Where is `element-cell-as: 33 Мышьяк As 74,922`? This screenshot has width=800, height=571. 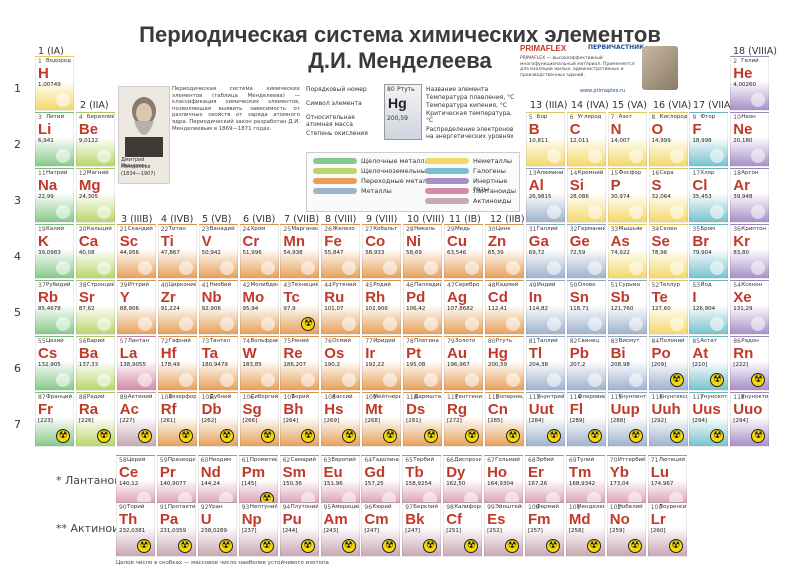
element-cell-as: 33 Мышьяк As 74,922 is located at coordinates (627, 251).